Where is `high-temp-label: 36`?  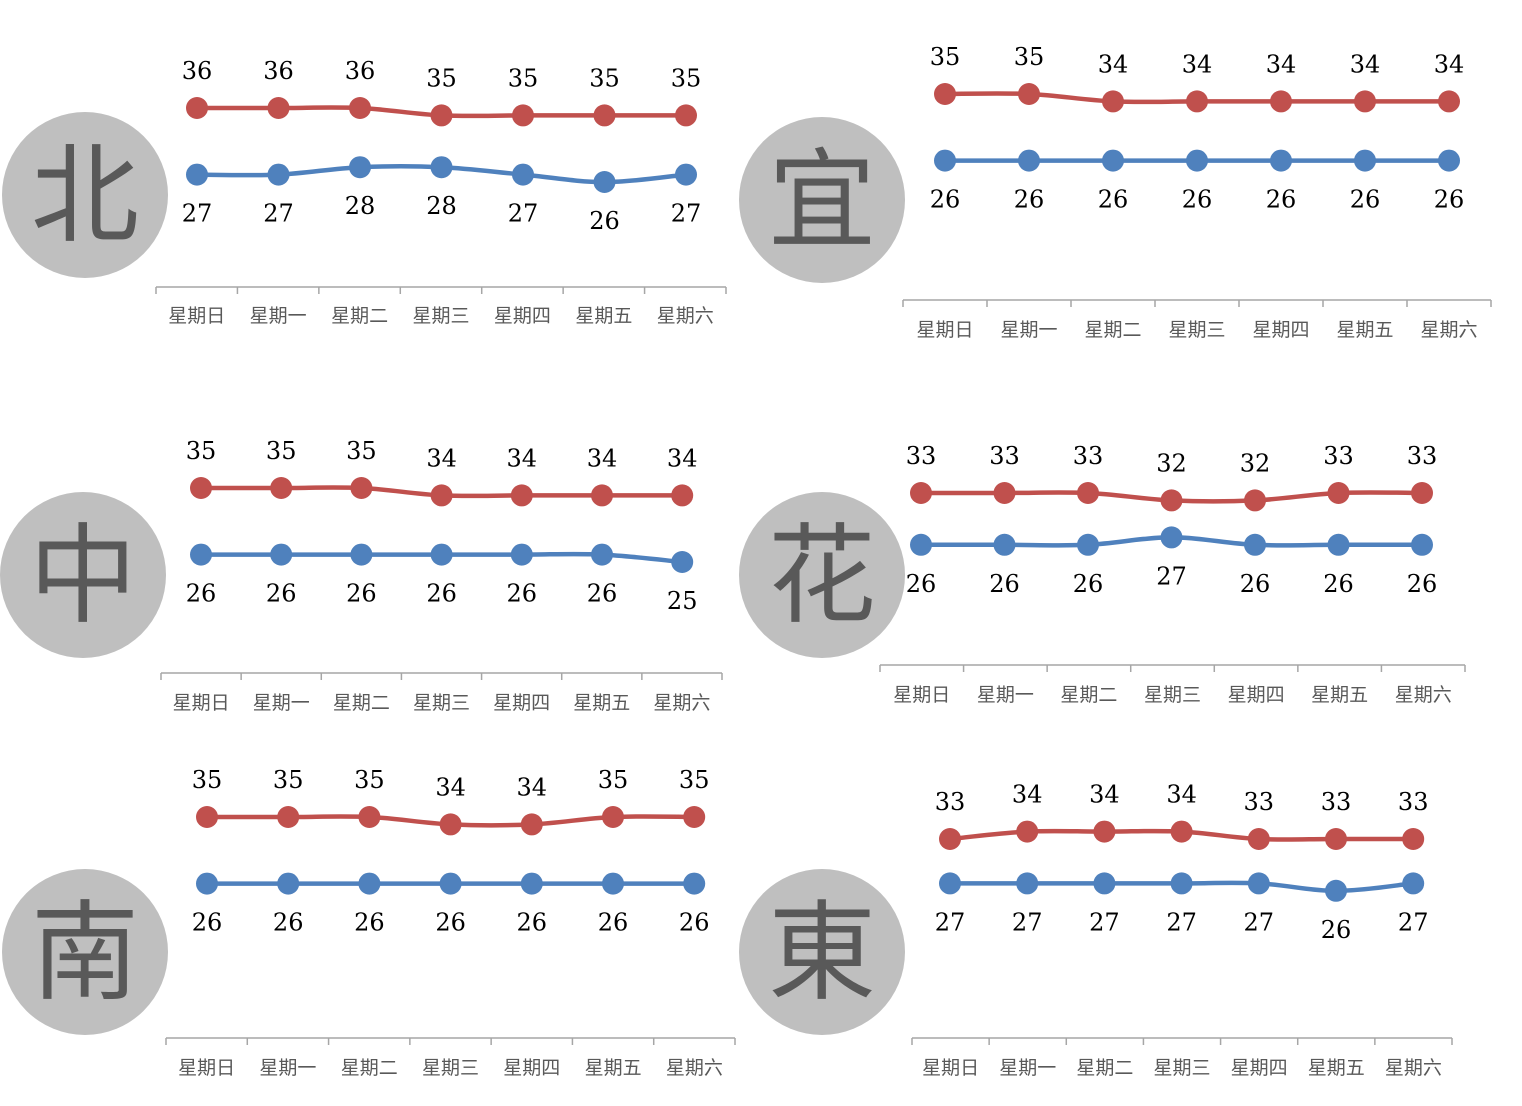 high-temp-label: 36 is located at coordinates (197, 71).